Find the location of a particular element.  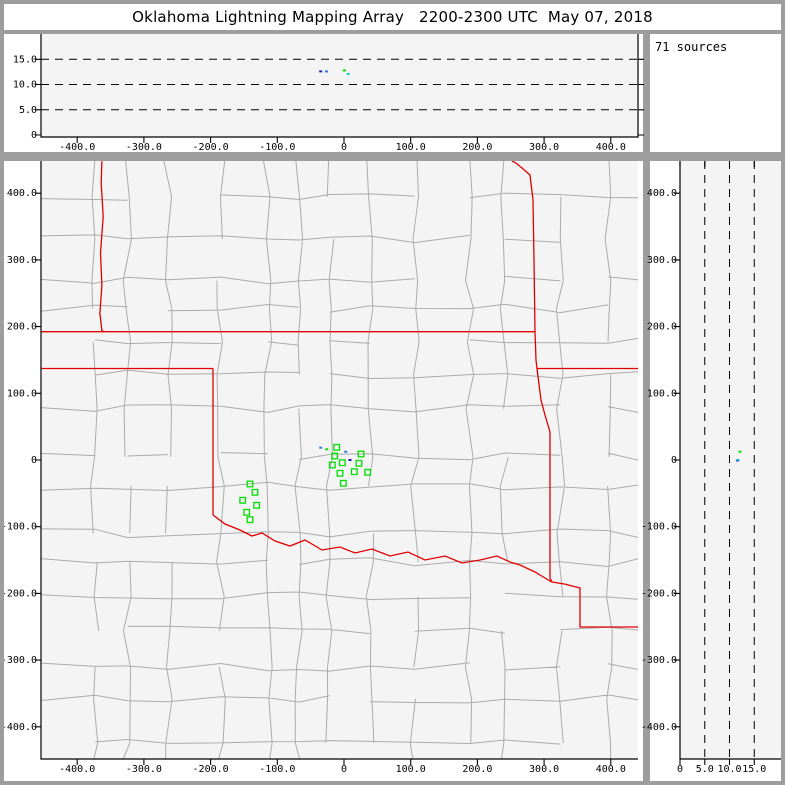

ns-tick-label-right: 300.0 is located at coordinates (662, 260).